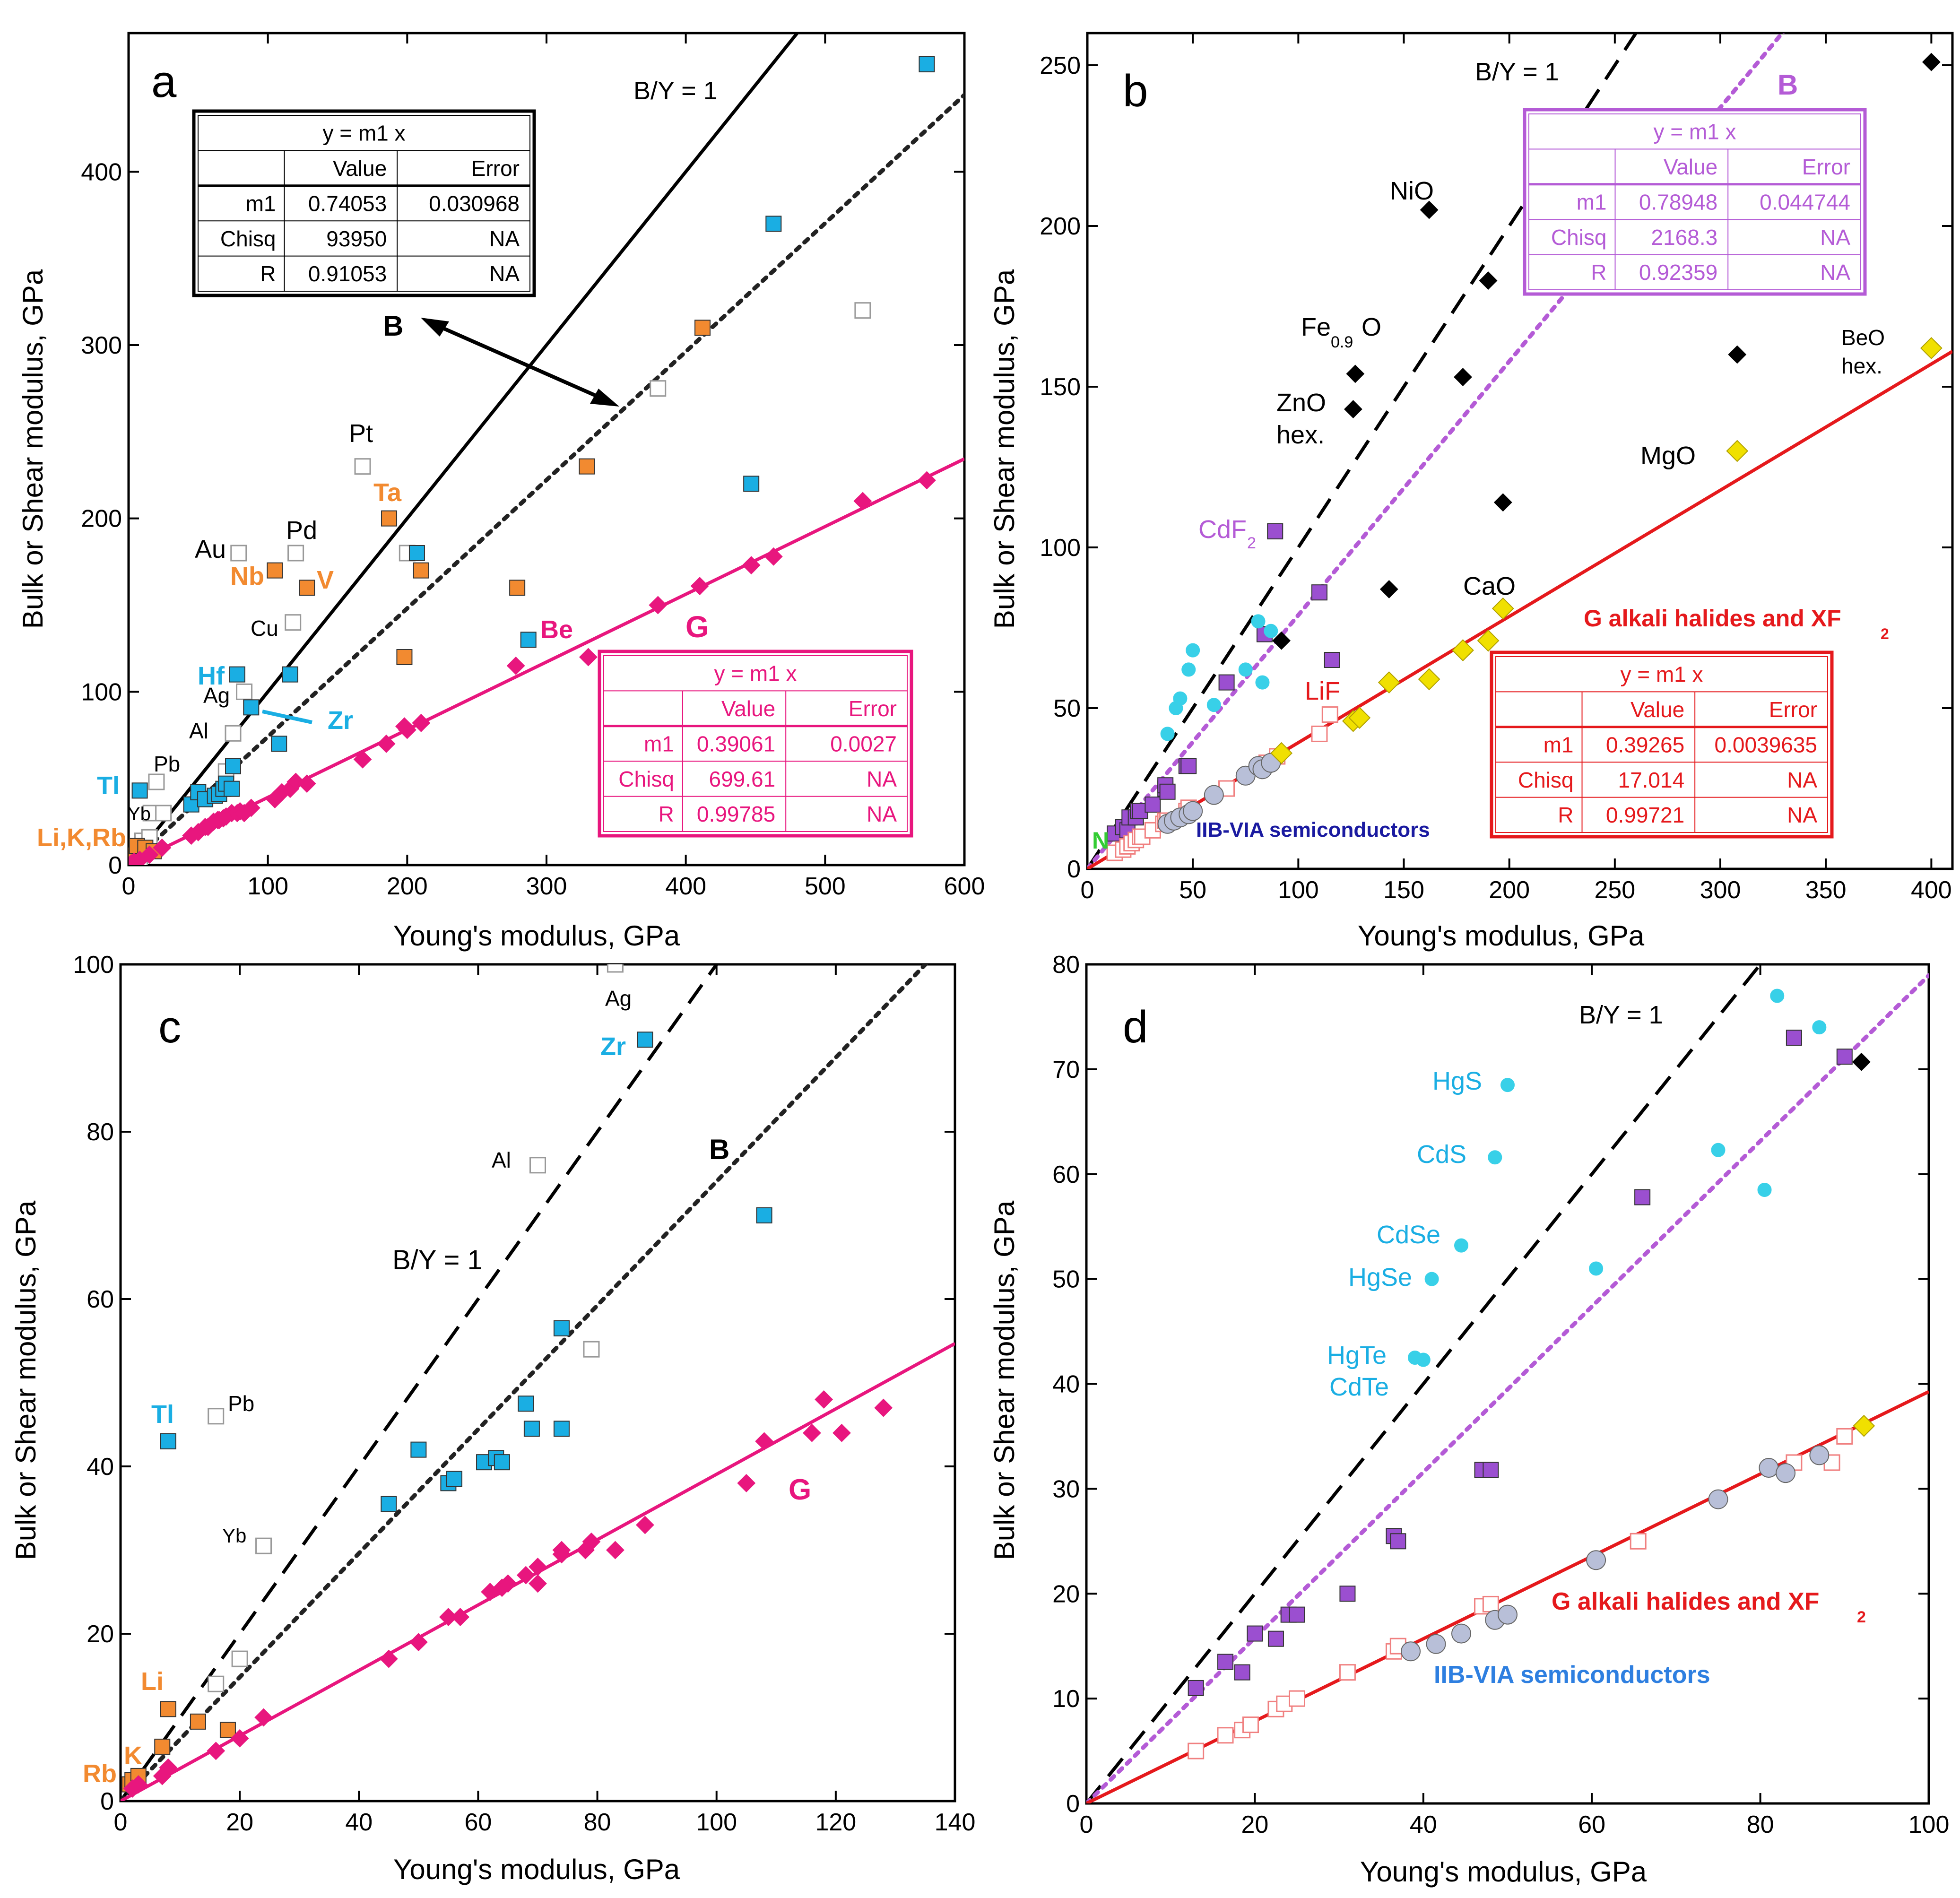 The image size is (1960, 1898). Describe the element at coordinates (109, 785) in the screenshot. I see `a-tl-label: Tl` at that location.